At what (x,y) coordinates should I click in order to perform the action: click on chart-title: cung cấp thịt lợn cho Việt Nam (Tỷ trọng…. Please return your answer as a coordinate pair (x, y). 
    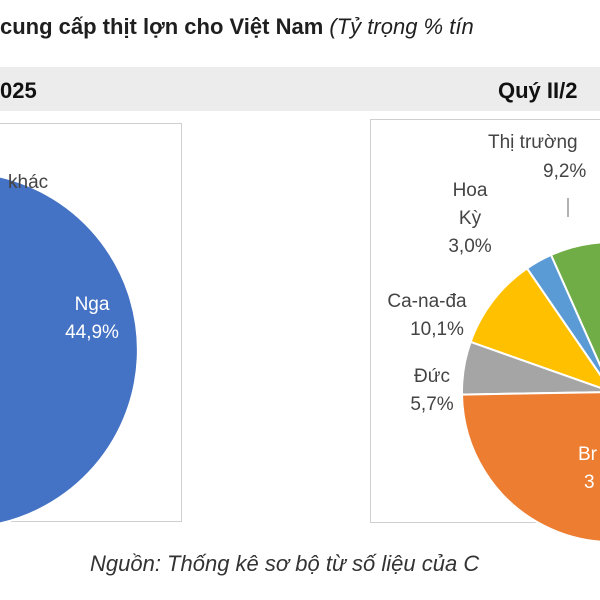
    Looking at the image, I should click on (300, 27).